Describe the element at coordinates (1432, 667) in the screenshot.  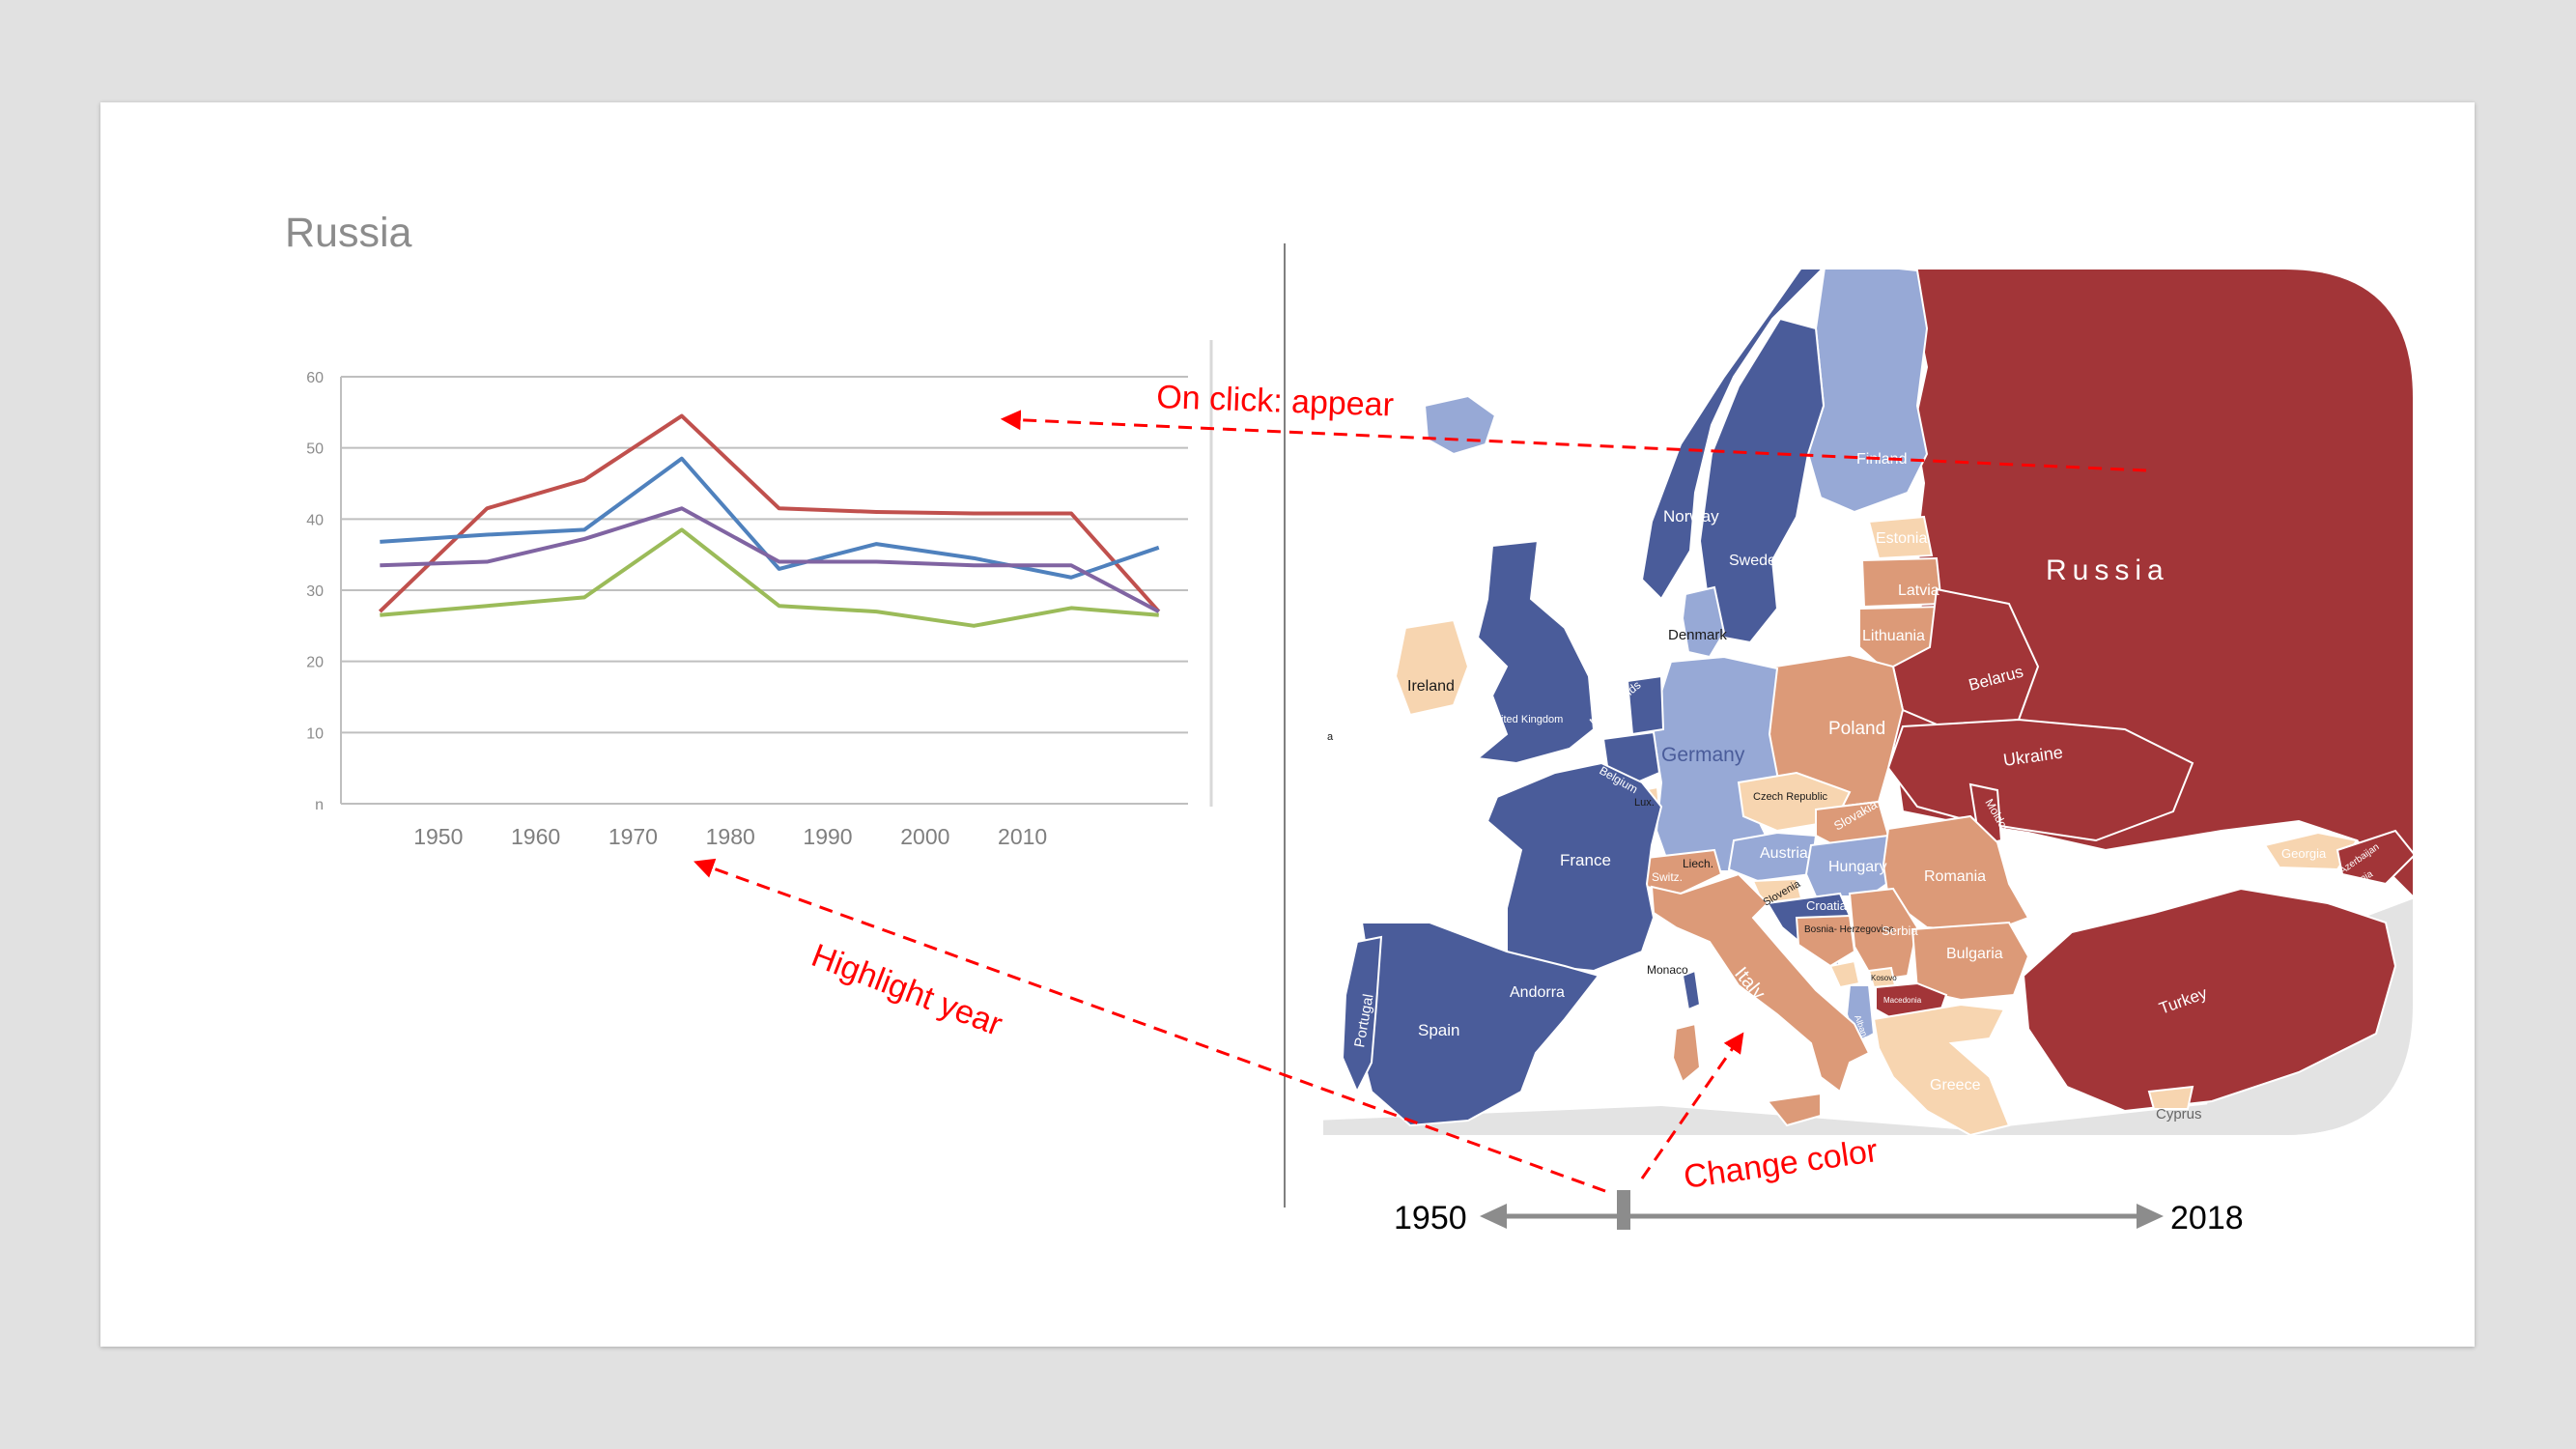
I see `country-ireland` at that location.